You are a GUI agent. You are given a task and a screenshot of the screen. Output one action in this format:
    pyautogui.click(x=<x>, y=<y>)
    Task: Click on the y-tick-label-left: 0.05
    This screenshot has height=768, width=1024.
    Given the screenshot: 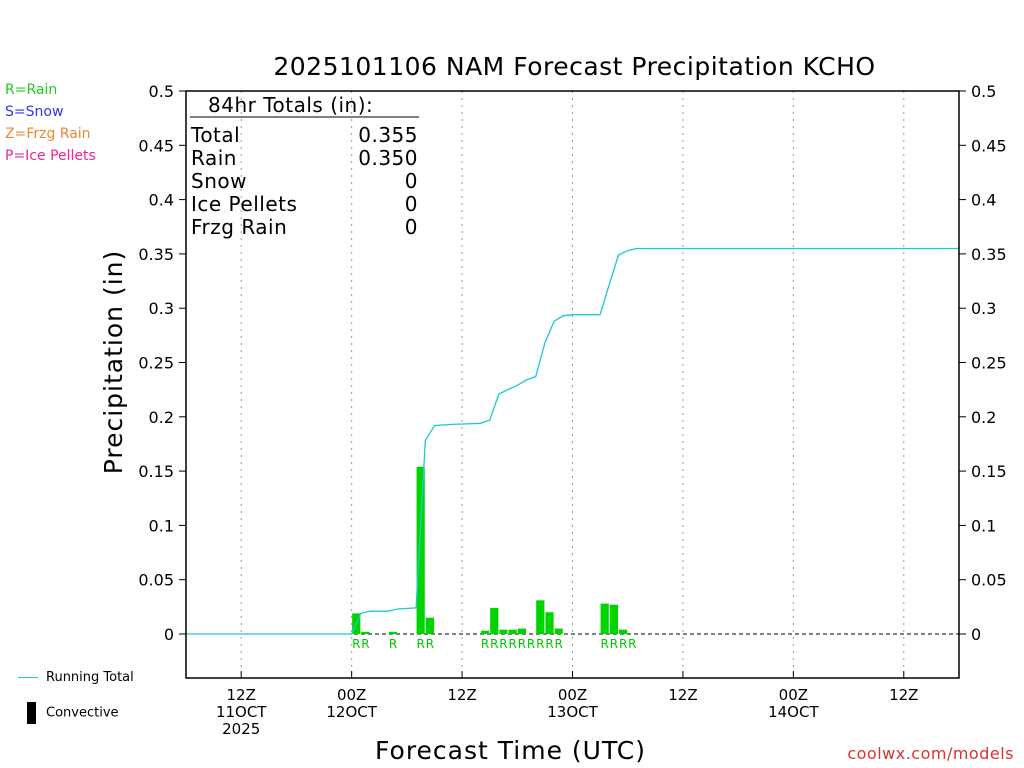 What is the action you would take?
    pyautogui.click(x=156, y=580)
    